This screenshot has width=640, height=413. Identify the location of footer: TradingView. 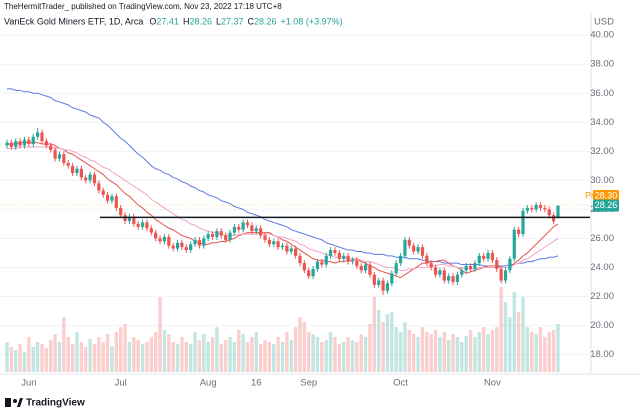
(55, 403).